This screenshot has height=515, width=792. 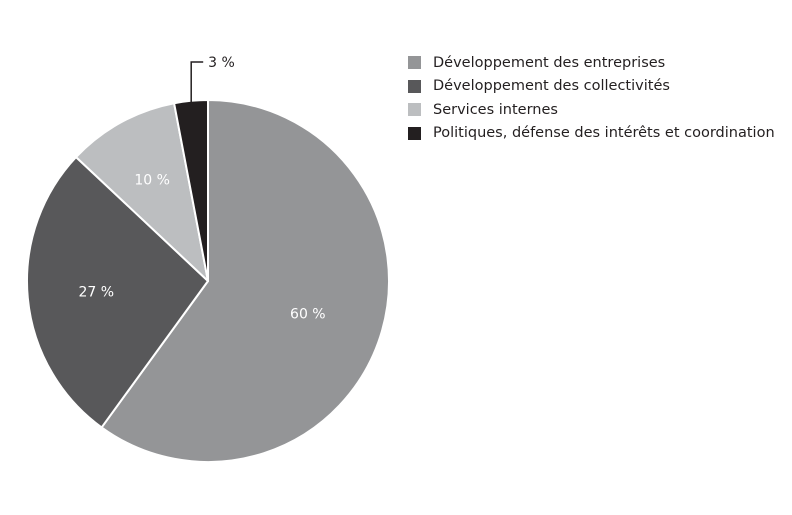 I want to click on legend-label: Développement des collectivités, so click(x=551, y=86).